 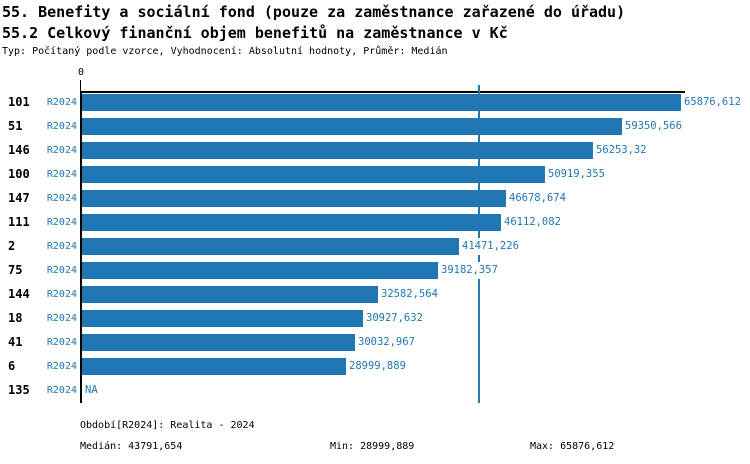 What do you see at coordinates (532, 222) in the screenshot?
I see `bar-value-label: 46112,082` at bounding box center [532, 222].